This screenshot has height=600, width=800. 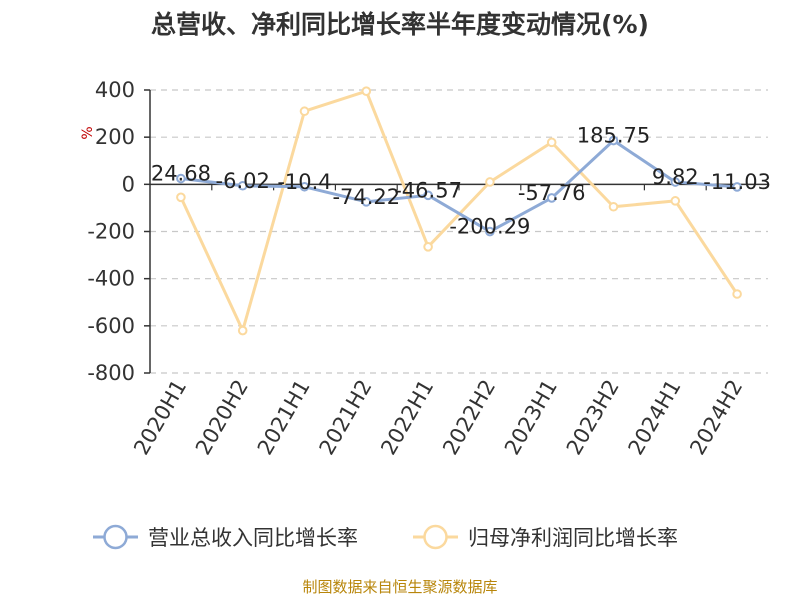 I want to click on data-label: -6.02, so click(x=243, y=181).